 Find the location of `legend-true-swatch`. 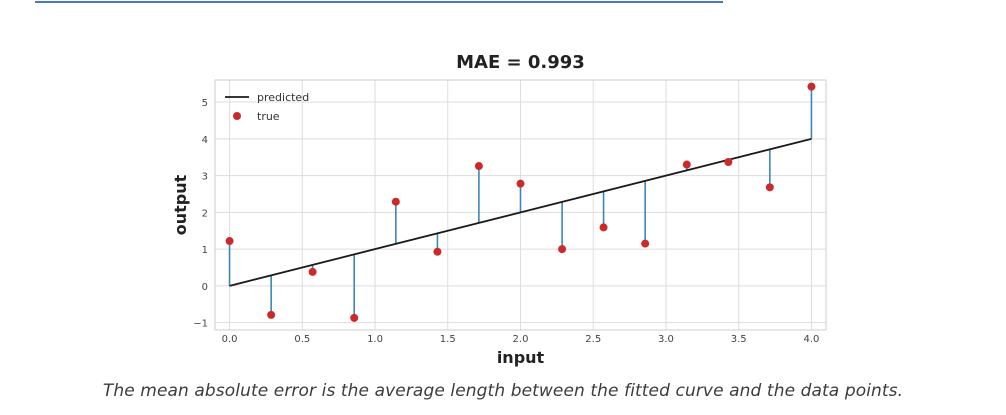

legend-true-swatch is located at coordinates (237, 116).